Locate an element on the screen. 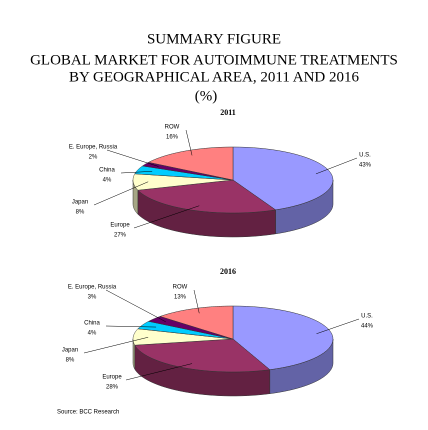 Image resolution: width=428 pixels, height=430 pixels. chart-subtitle: BY GEOGRAPHICAL AREA, 2011 AND 2016 is located at coordinates (214, 77).